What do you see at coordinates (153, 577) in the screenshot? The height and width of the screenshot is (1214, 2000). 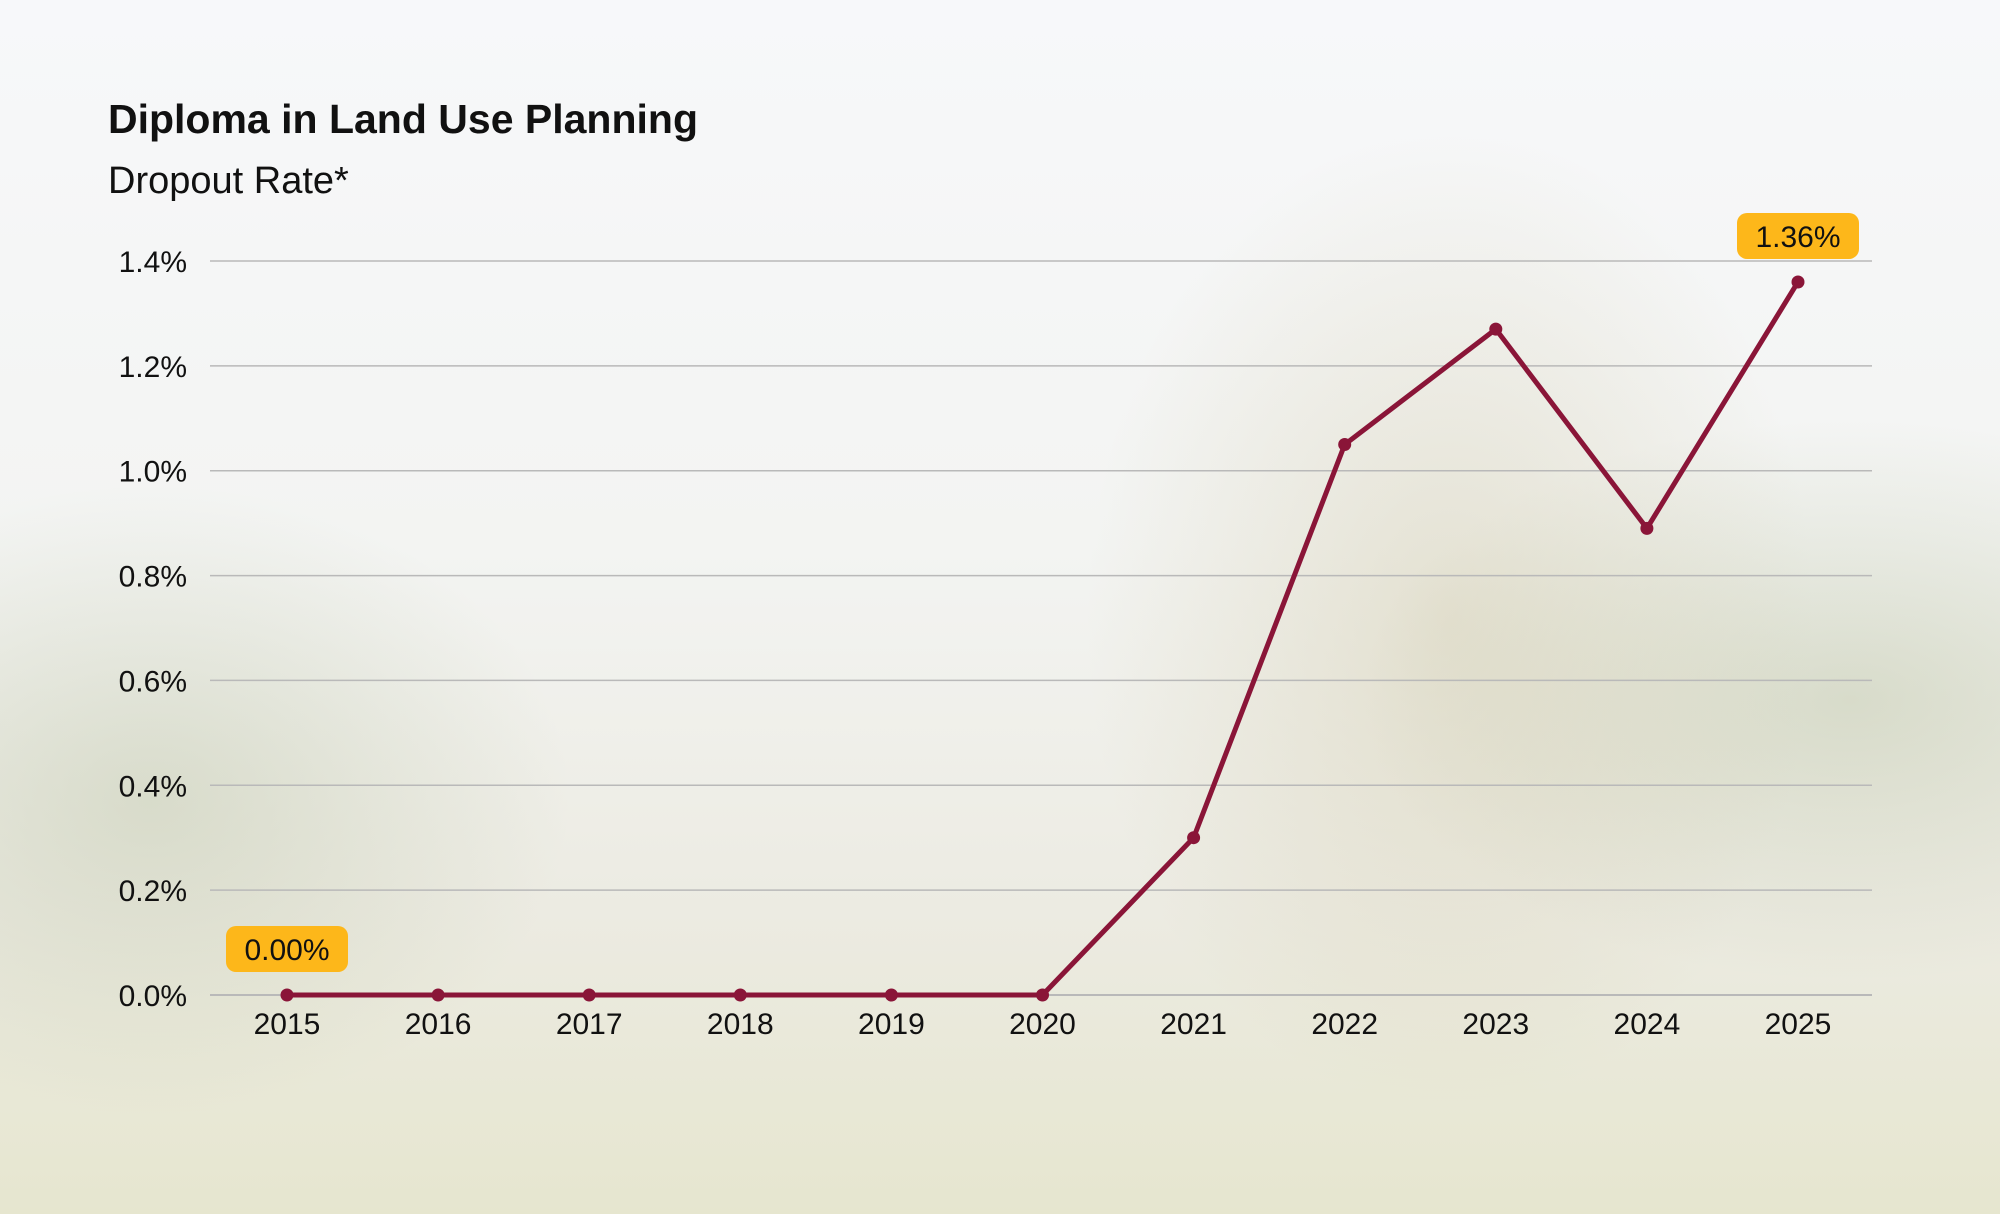 I see `y-tick-label: 0.8%` at bounding box center [153, 577].